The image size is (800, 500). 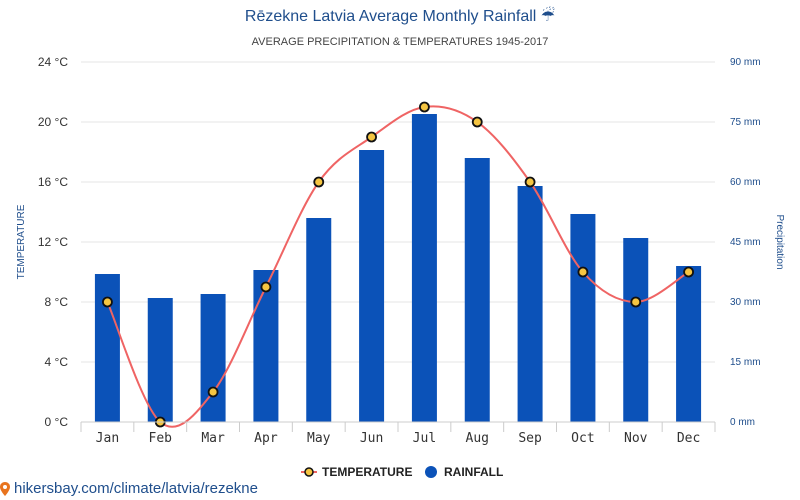 What do you see at coordinates (57, 362) in the screenshot?
I see `y-tick-label: 4 °C` at bounding box center [57, 362].